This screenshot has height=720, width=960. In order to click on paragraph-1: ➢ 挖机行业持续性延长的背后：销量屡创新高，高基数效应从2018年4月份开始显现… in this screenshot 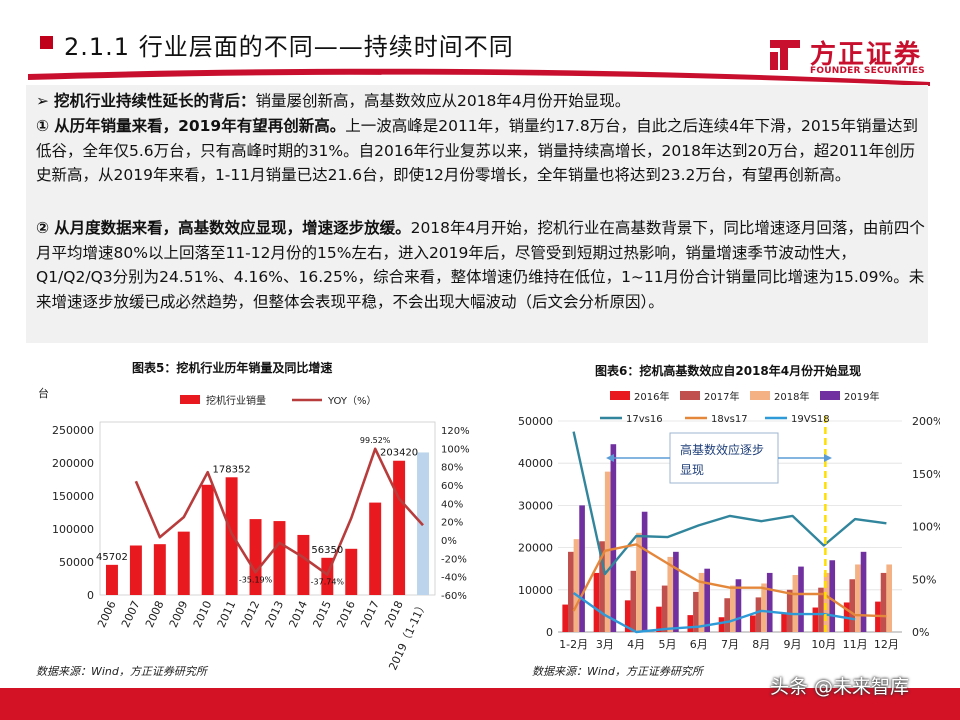, I will do `click(481, 101)`.